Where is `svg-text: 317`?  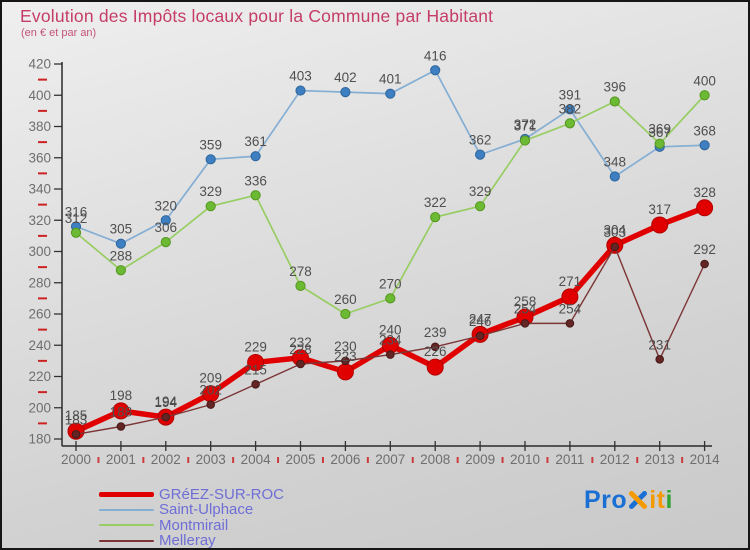 svg-text: 317 is located at coordinates (659, 209).